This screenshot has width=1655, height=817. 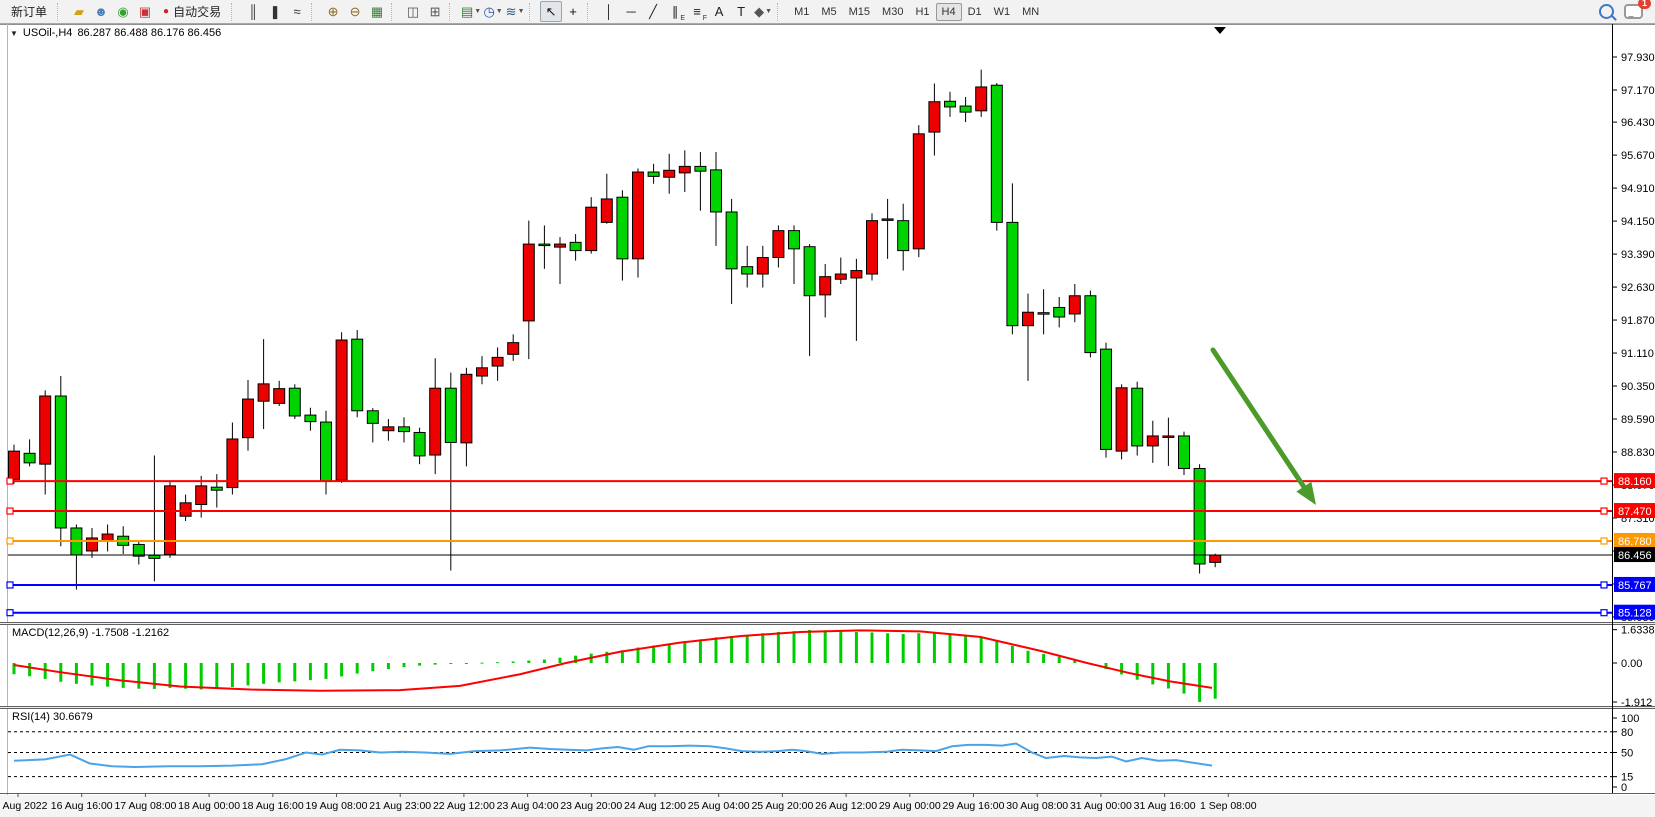 I want to click on crosshair-icon: +, so click(x=573, y=11).